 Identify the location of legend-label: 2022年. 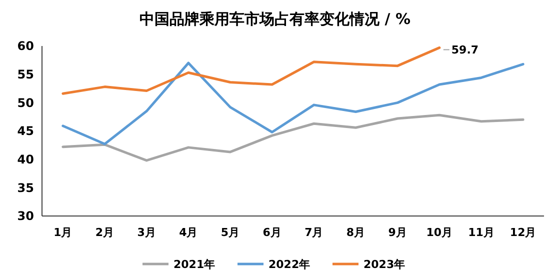
(289, 264).